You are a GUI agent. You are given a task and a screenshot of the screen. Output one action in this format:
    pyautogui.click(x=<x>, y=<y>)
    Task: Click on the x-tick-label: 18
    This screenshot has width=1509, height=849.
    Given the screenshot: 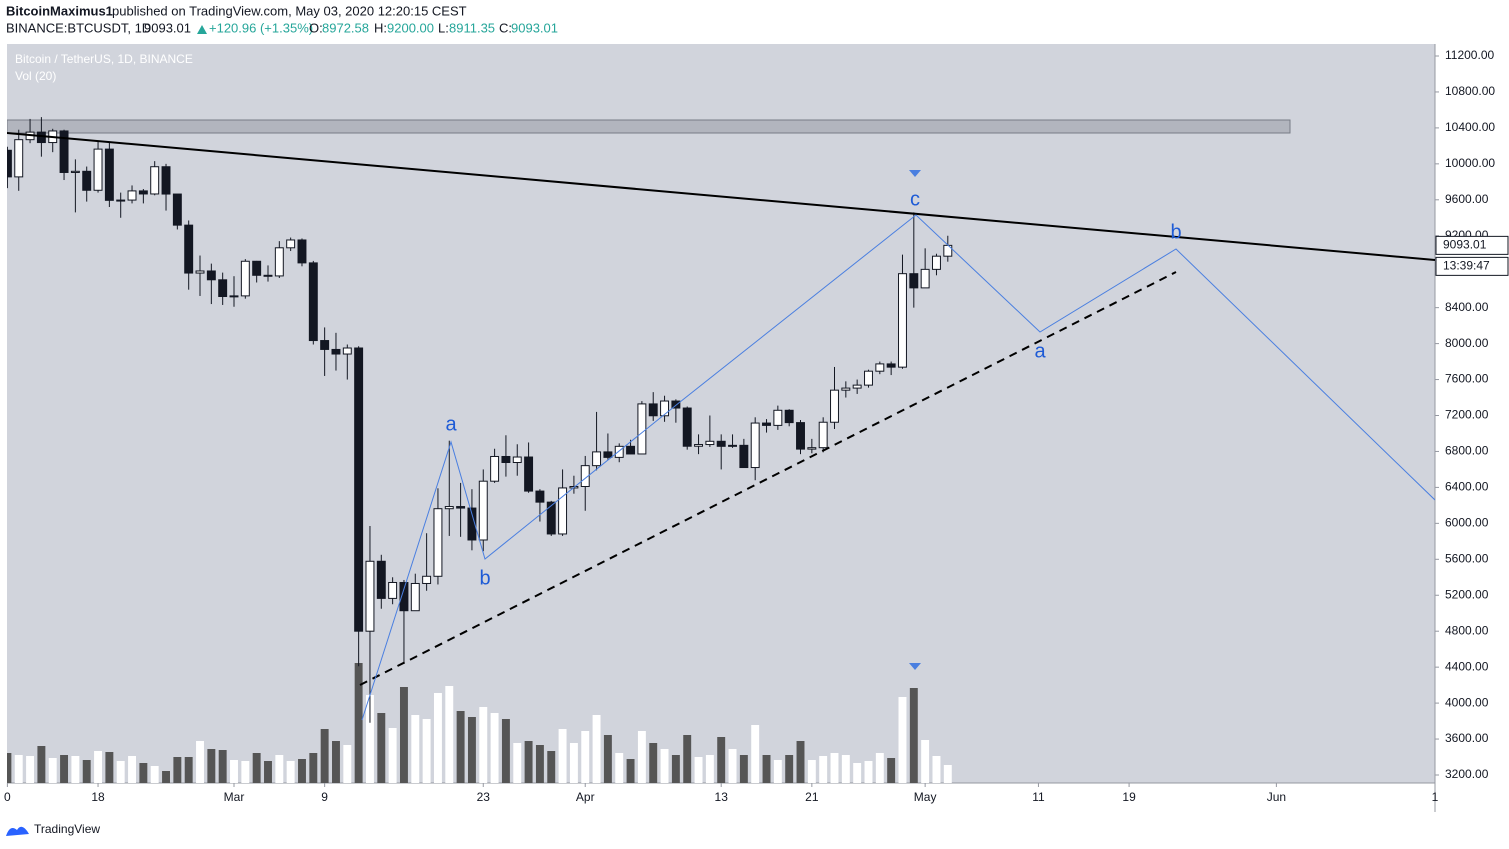 What is the action you would take?
    pyautogui.click(x=98, y=797)
    